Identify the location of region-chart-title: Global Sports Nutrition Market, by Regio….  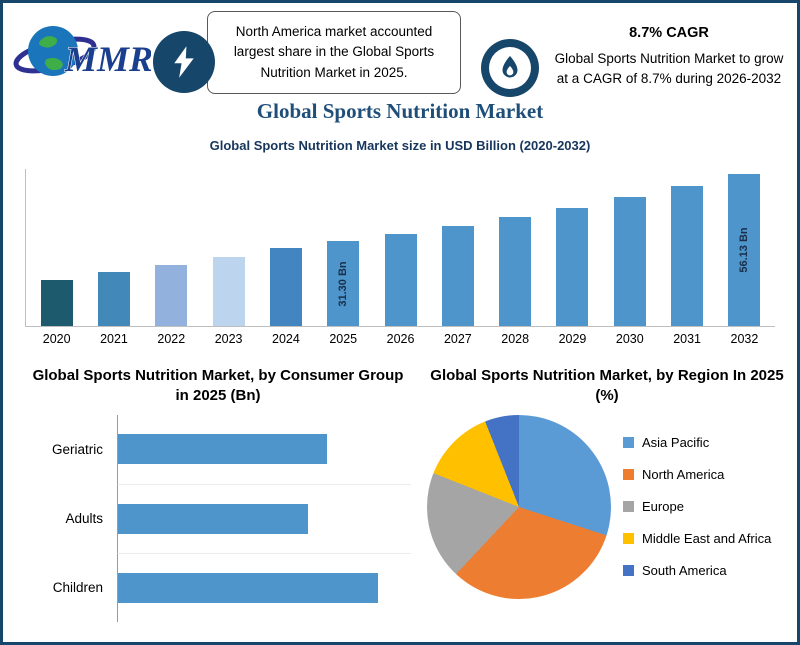
(607, 386).